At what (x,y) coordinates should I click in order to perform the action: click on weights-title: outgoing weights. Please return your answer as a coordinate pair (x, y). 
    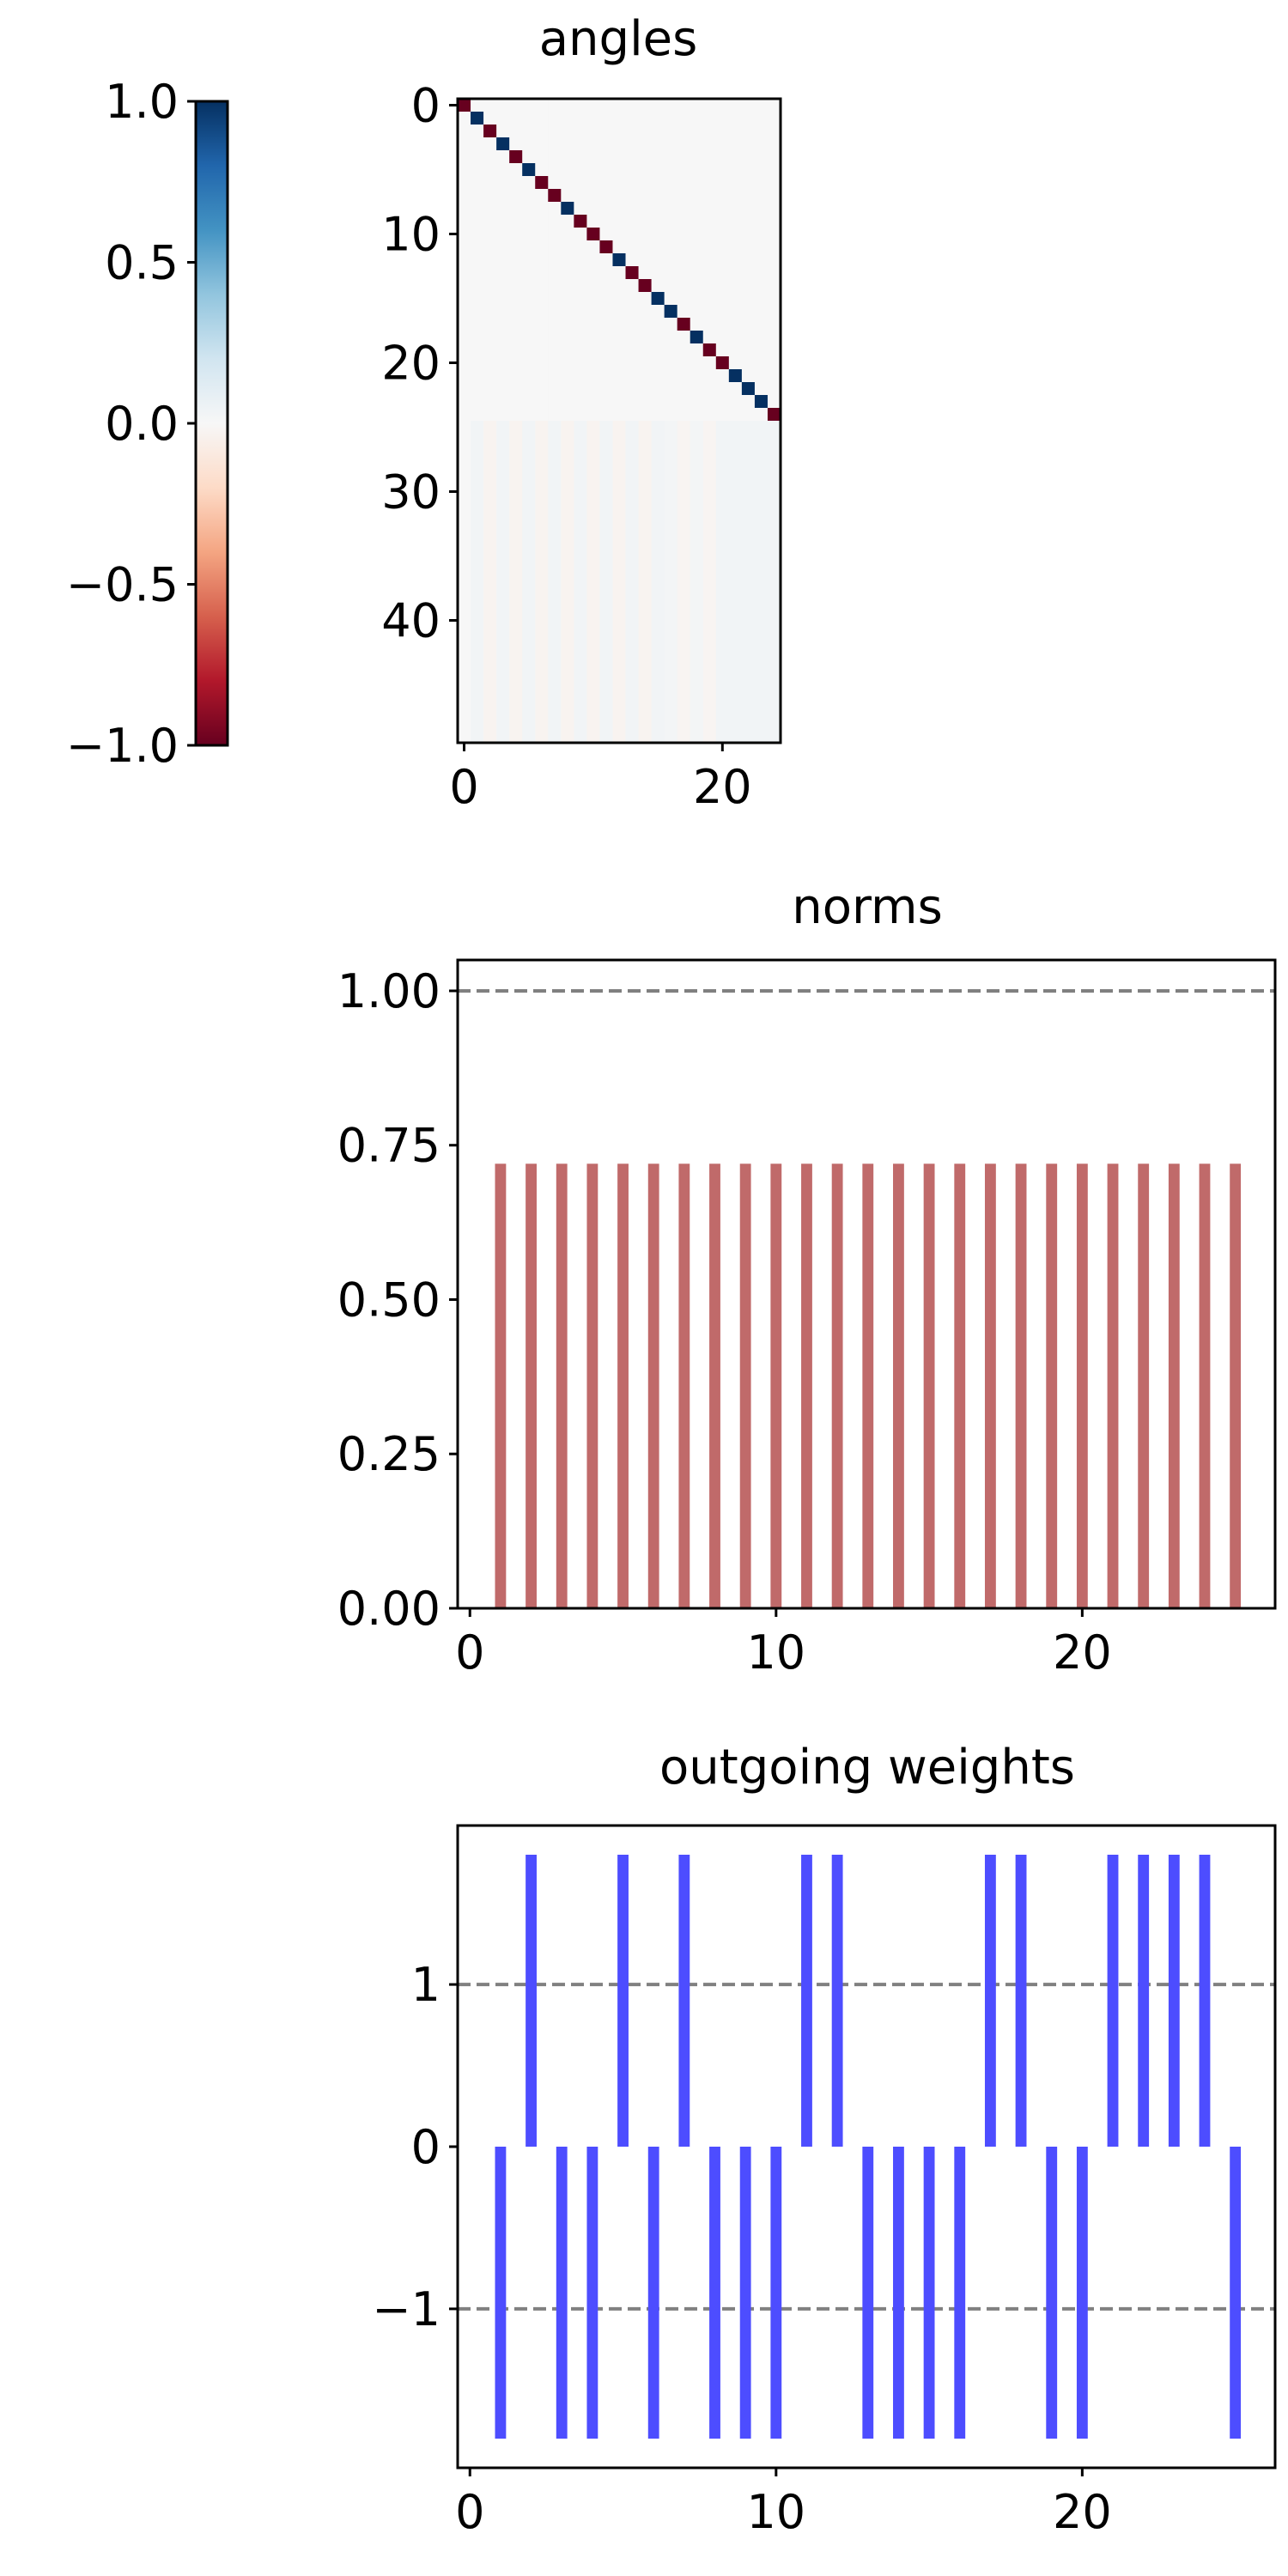
    Looking at the image, I should click on (867, 1768).